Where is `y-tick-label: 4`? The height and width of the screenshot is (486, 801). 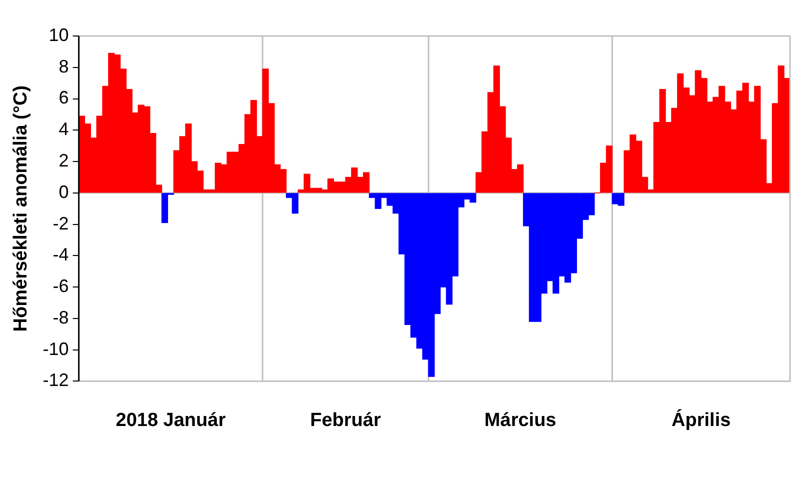 y-tick-label: 4 is located at coordinates (63, 129).